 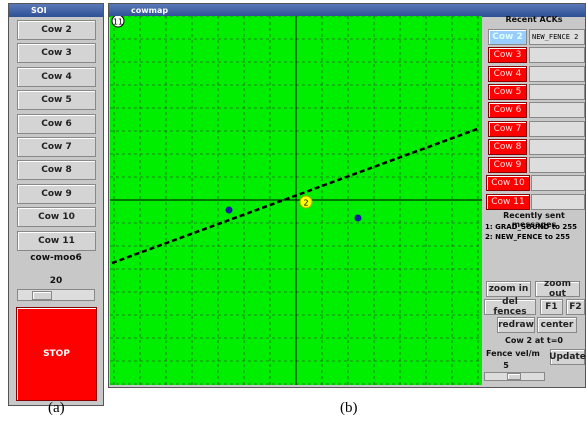 What do you see at coordinates (507, 73) in the screenshot?
I see `ack-button: Cow 4` at bounding box center [507, 73].